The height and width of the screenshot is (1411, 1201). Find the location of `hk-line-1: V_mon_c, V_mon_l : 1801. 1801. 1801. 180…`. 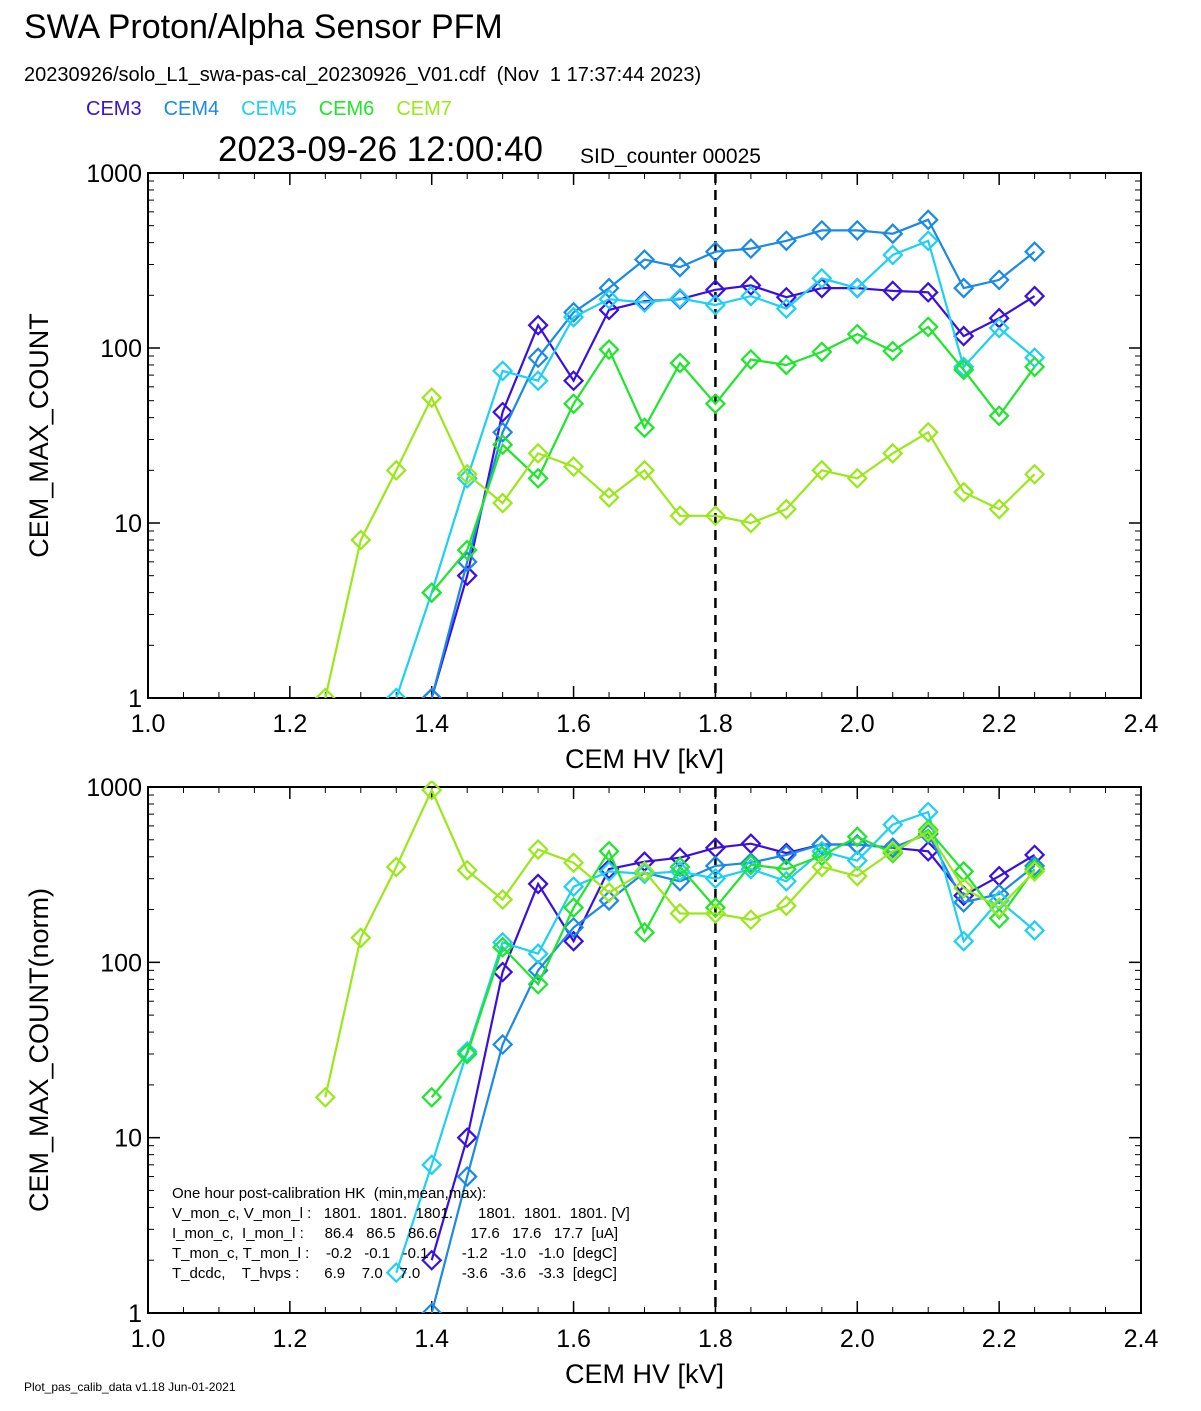

hk-line-1: V_mon_c, V_mon_l : 1801. 1801. 1801. 180… is located at coordinates (401, 1213).